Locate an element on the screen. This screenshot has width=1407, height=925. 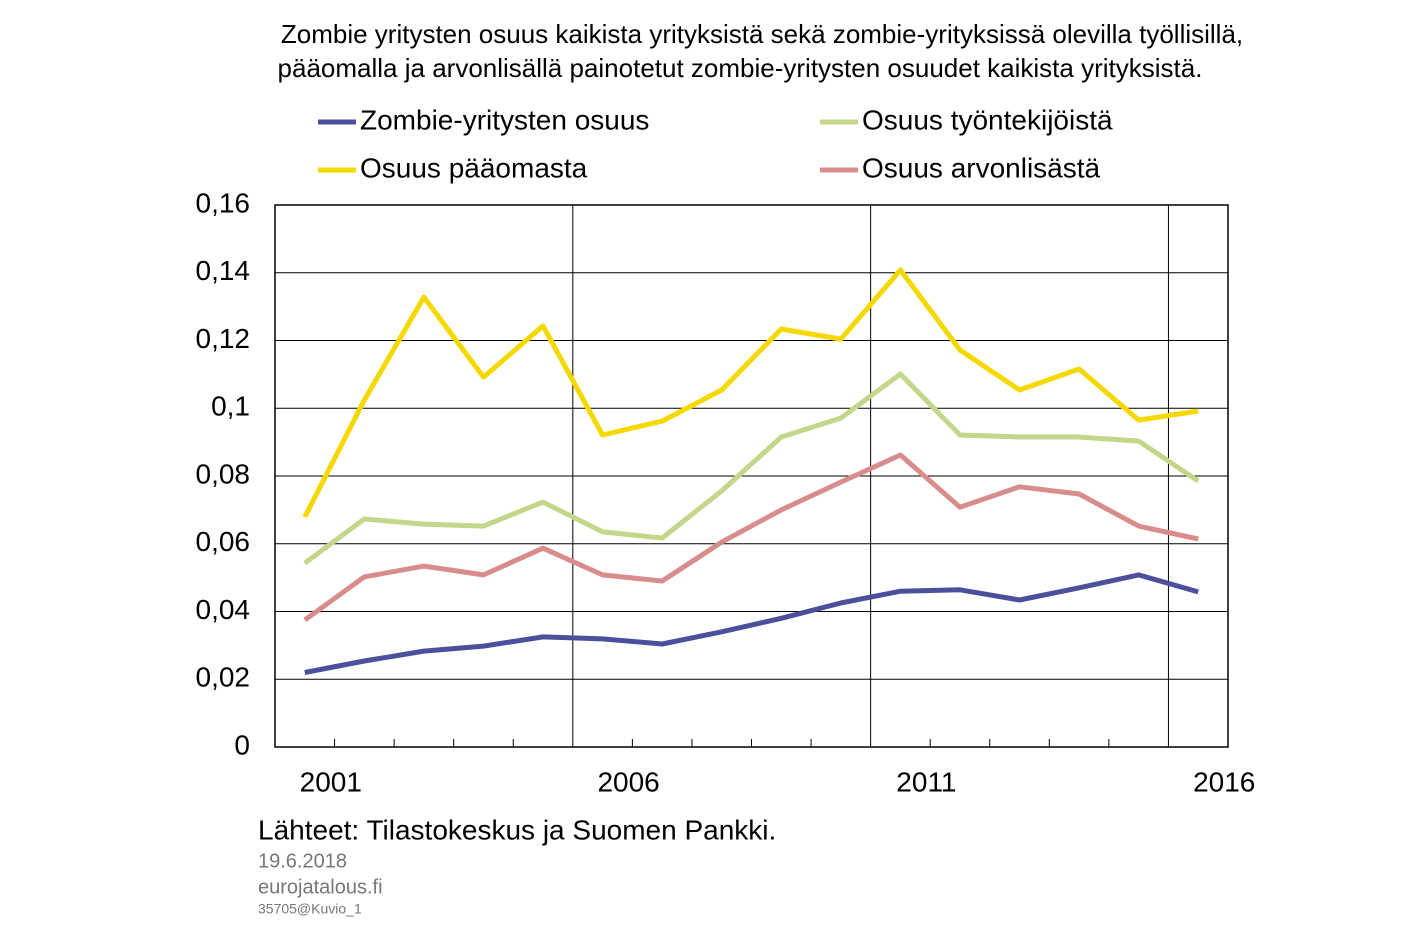
x-tick-label: 2011 is located at coordinates (926, 781).